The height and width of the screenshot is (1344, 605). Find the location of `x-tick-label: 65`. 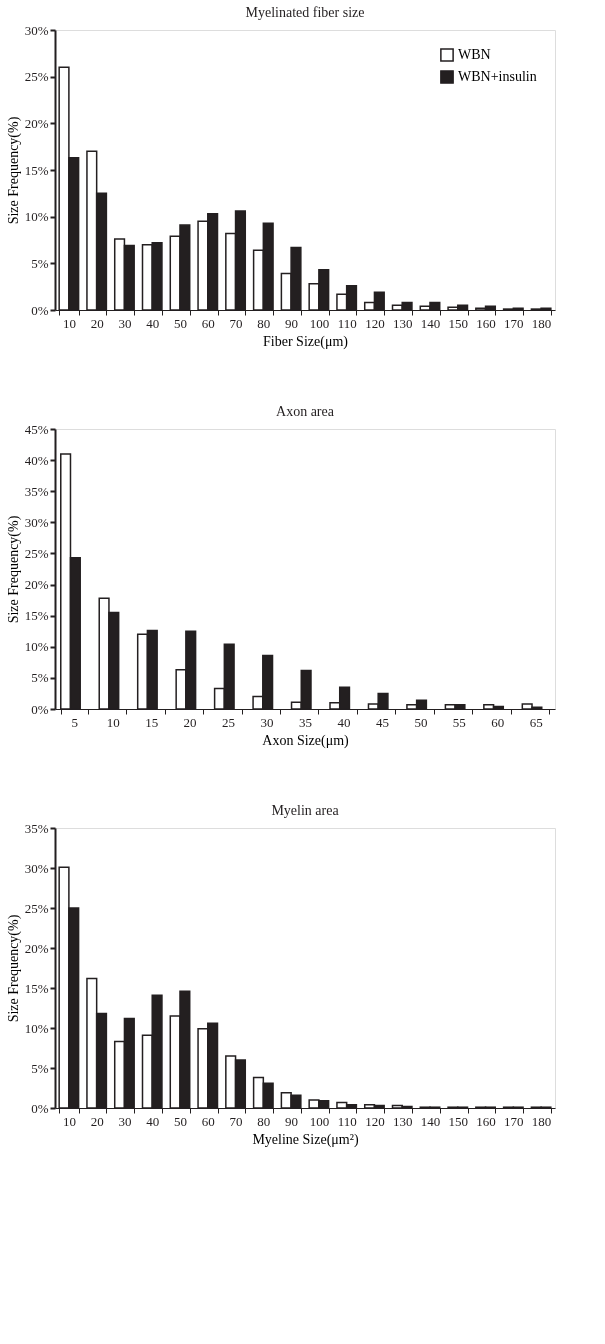

x-tick-label: 65 is located at coordinates (536, 722).